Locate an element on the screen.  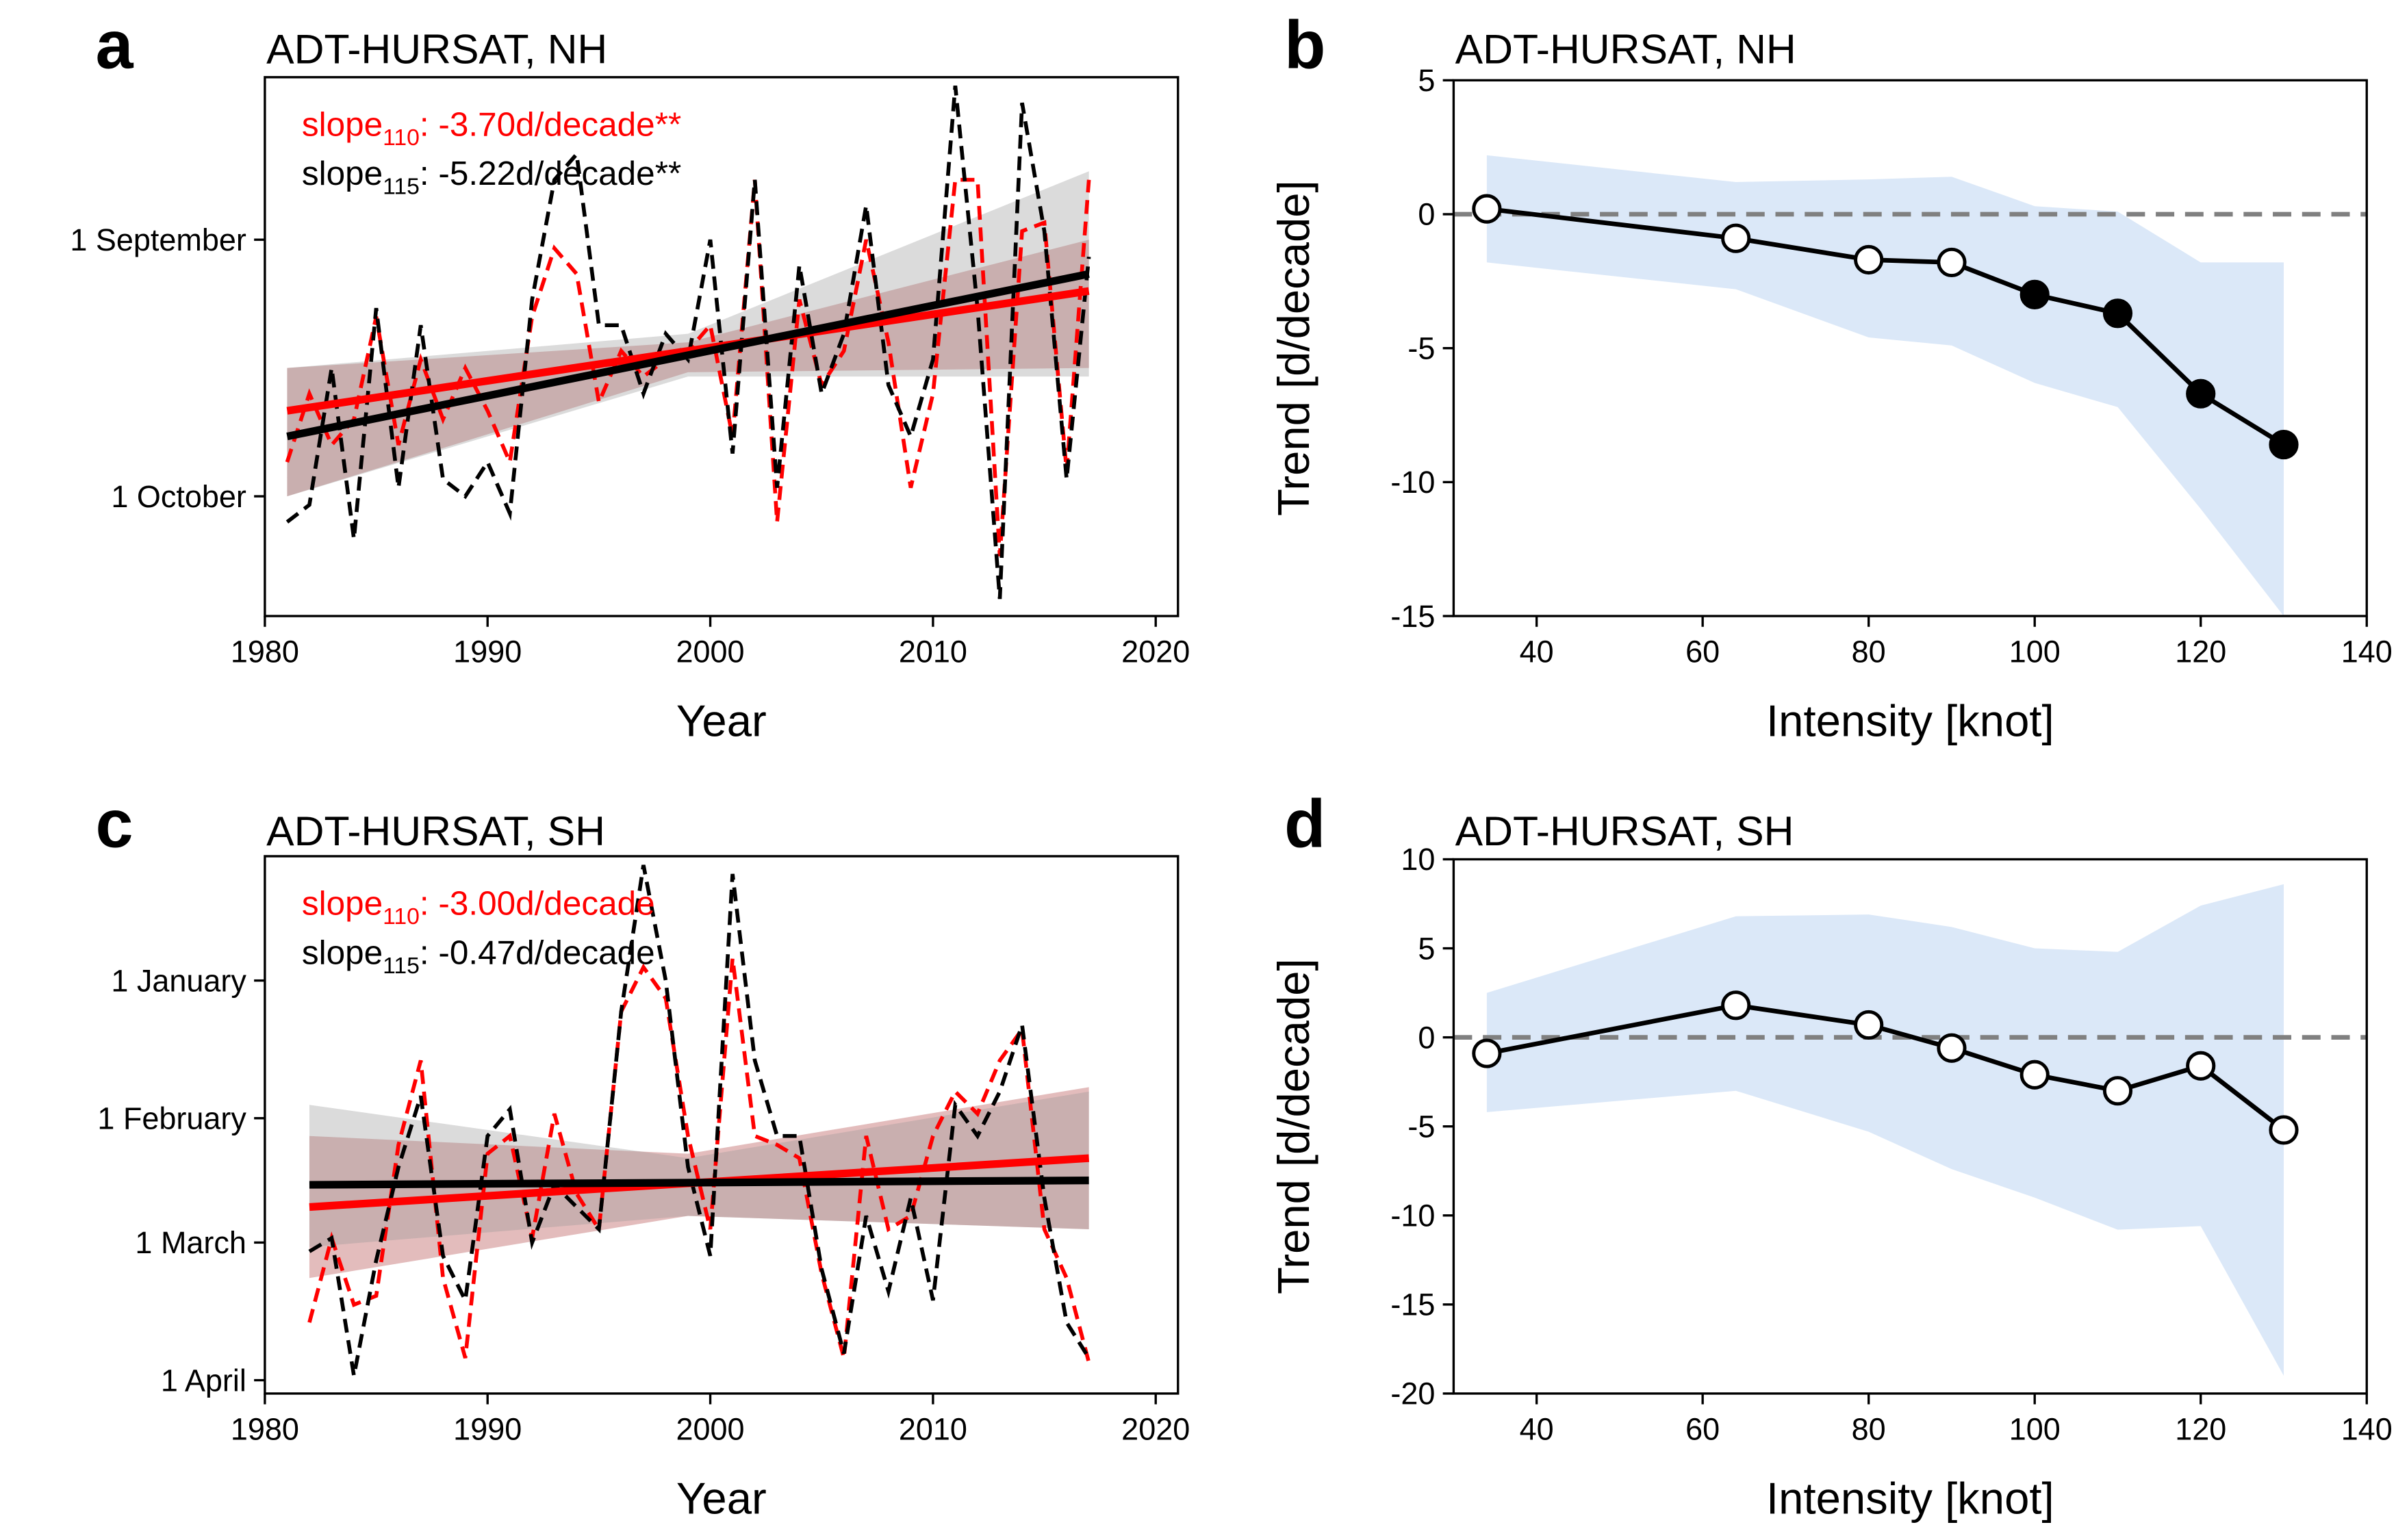
x-tick-label: 140 is located at coordinates (2367, 651).